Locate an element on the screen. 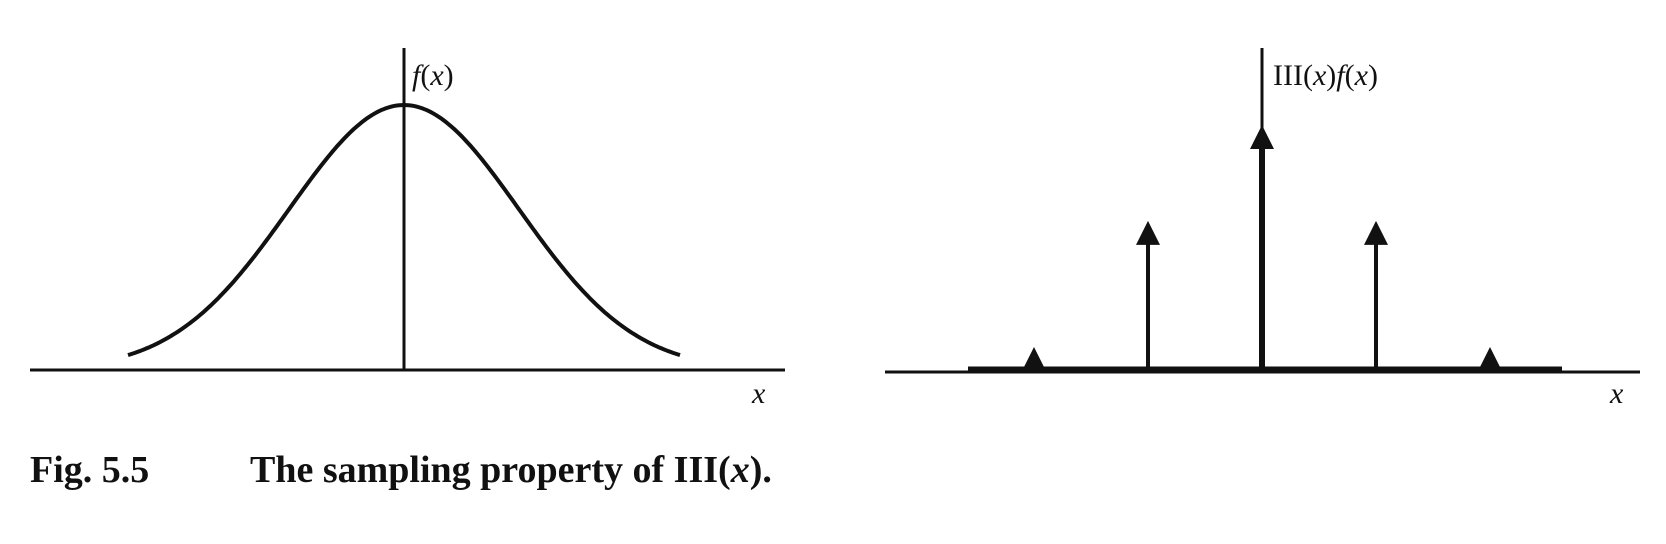  right-axis-label: x is located at coordinates (1616, 393).